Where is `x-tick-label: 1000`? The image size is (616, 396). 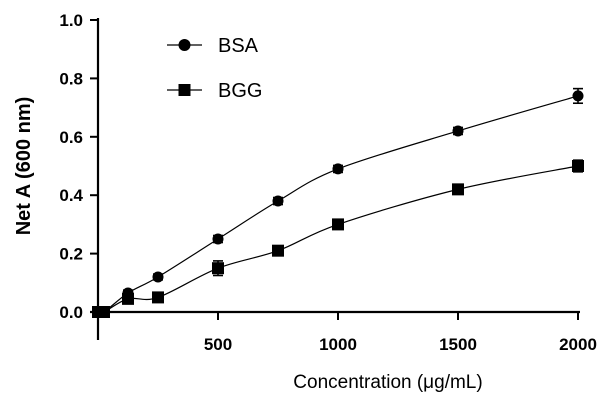
x-tick-label: 1000 is located at coordinates (338, 344).